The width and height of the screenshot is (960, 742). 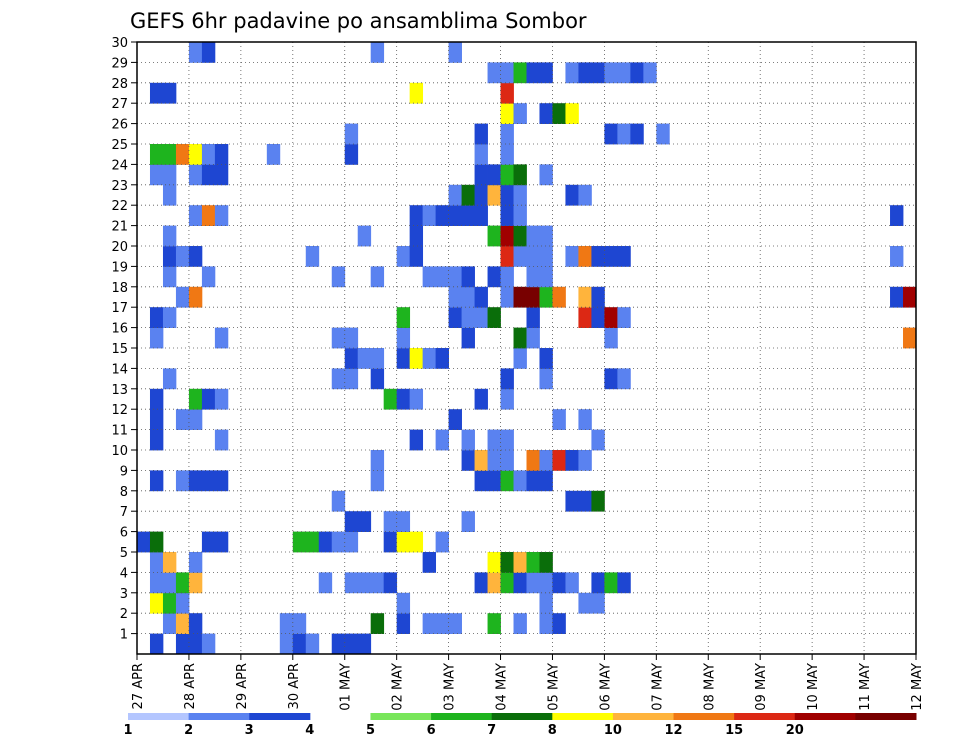 I want to click on y-tick-label: 7, so click(x=124, y=512).